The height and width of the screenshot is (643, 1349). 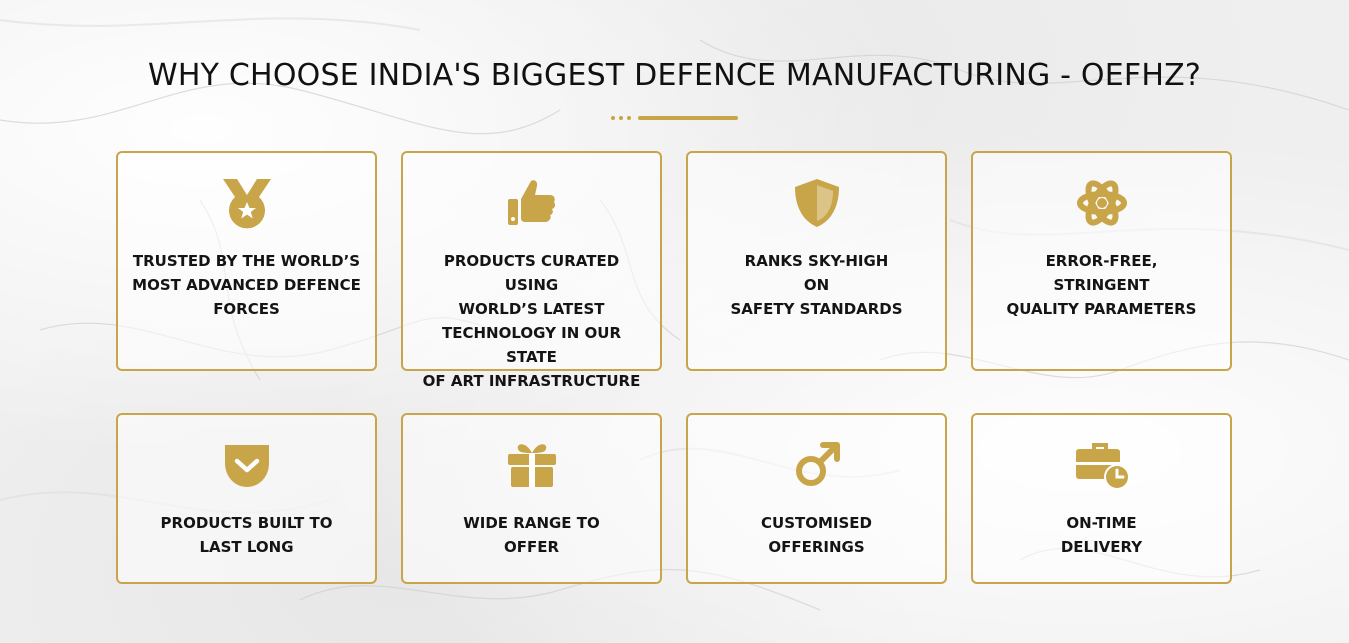 What do you see at coordinates (1101, 535) in the screenshot?
I see `feature-label: ON-TIME DELIVERY` at bounding box center [1101, 535].